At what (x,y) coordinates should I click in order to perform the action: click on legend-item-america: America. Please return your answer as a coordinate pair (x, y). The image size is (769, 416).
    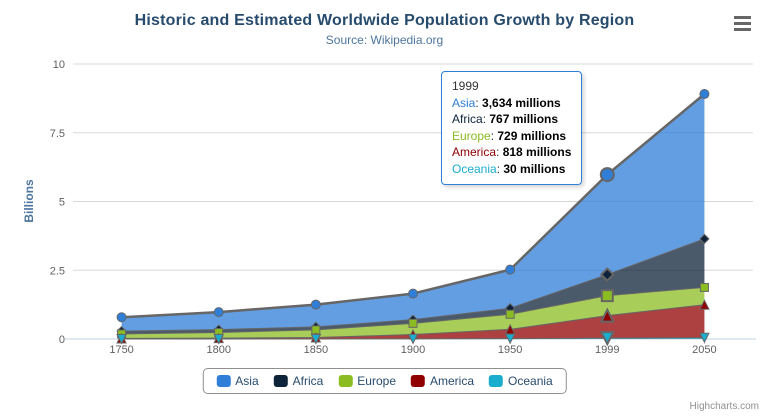
    Looking at the image, I should click on (442, 381).